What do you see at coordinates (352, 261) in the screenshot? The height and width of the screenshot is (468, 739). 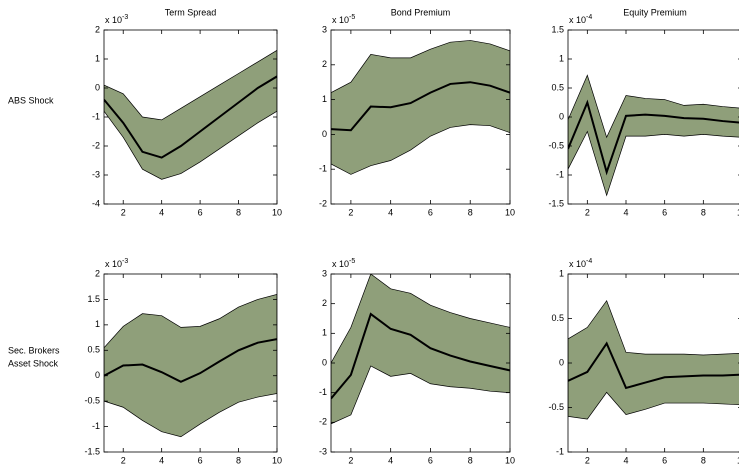 I see `scale-exponent: -5` at bounding box center [352, 261].